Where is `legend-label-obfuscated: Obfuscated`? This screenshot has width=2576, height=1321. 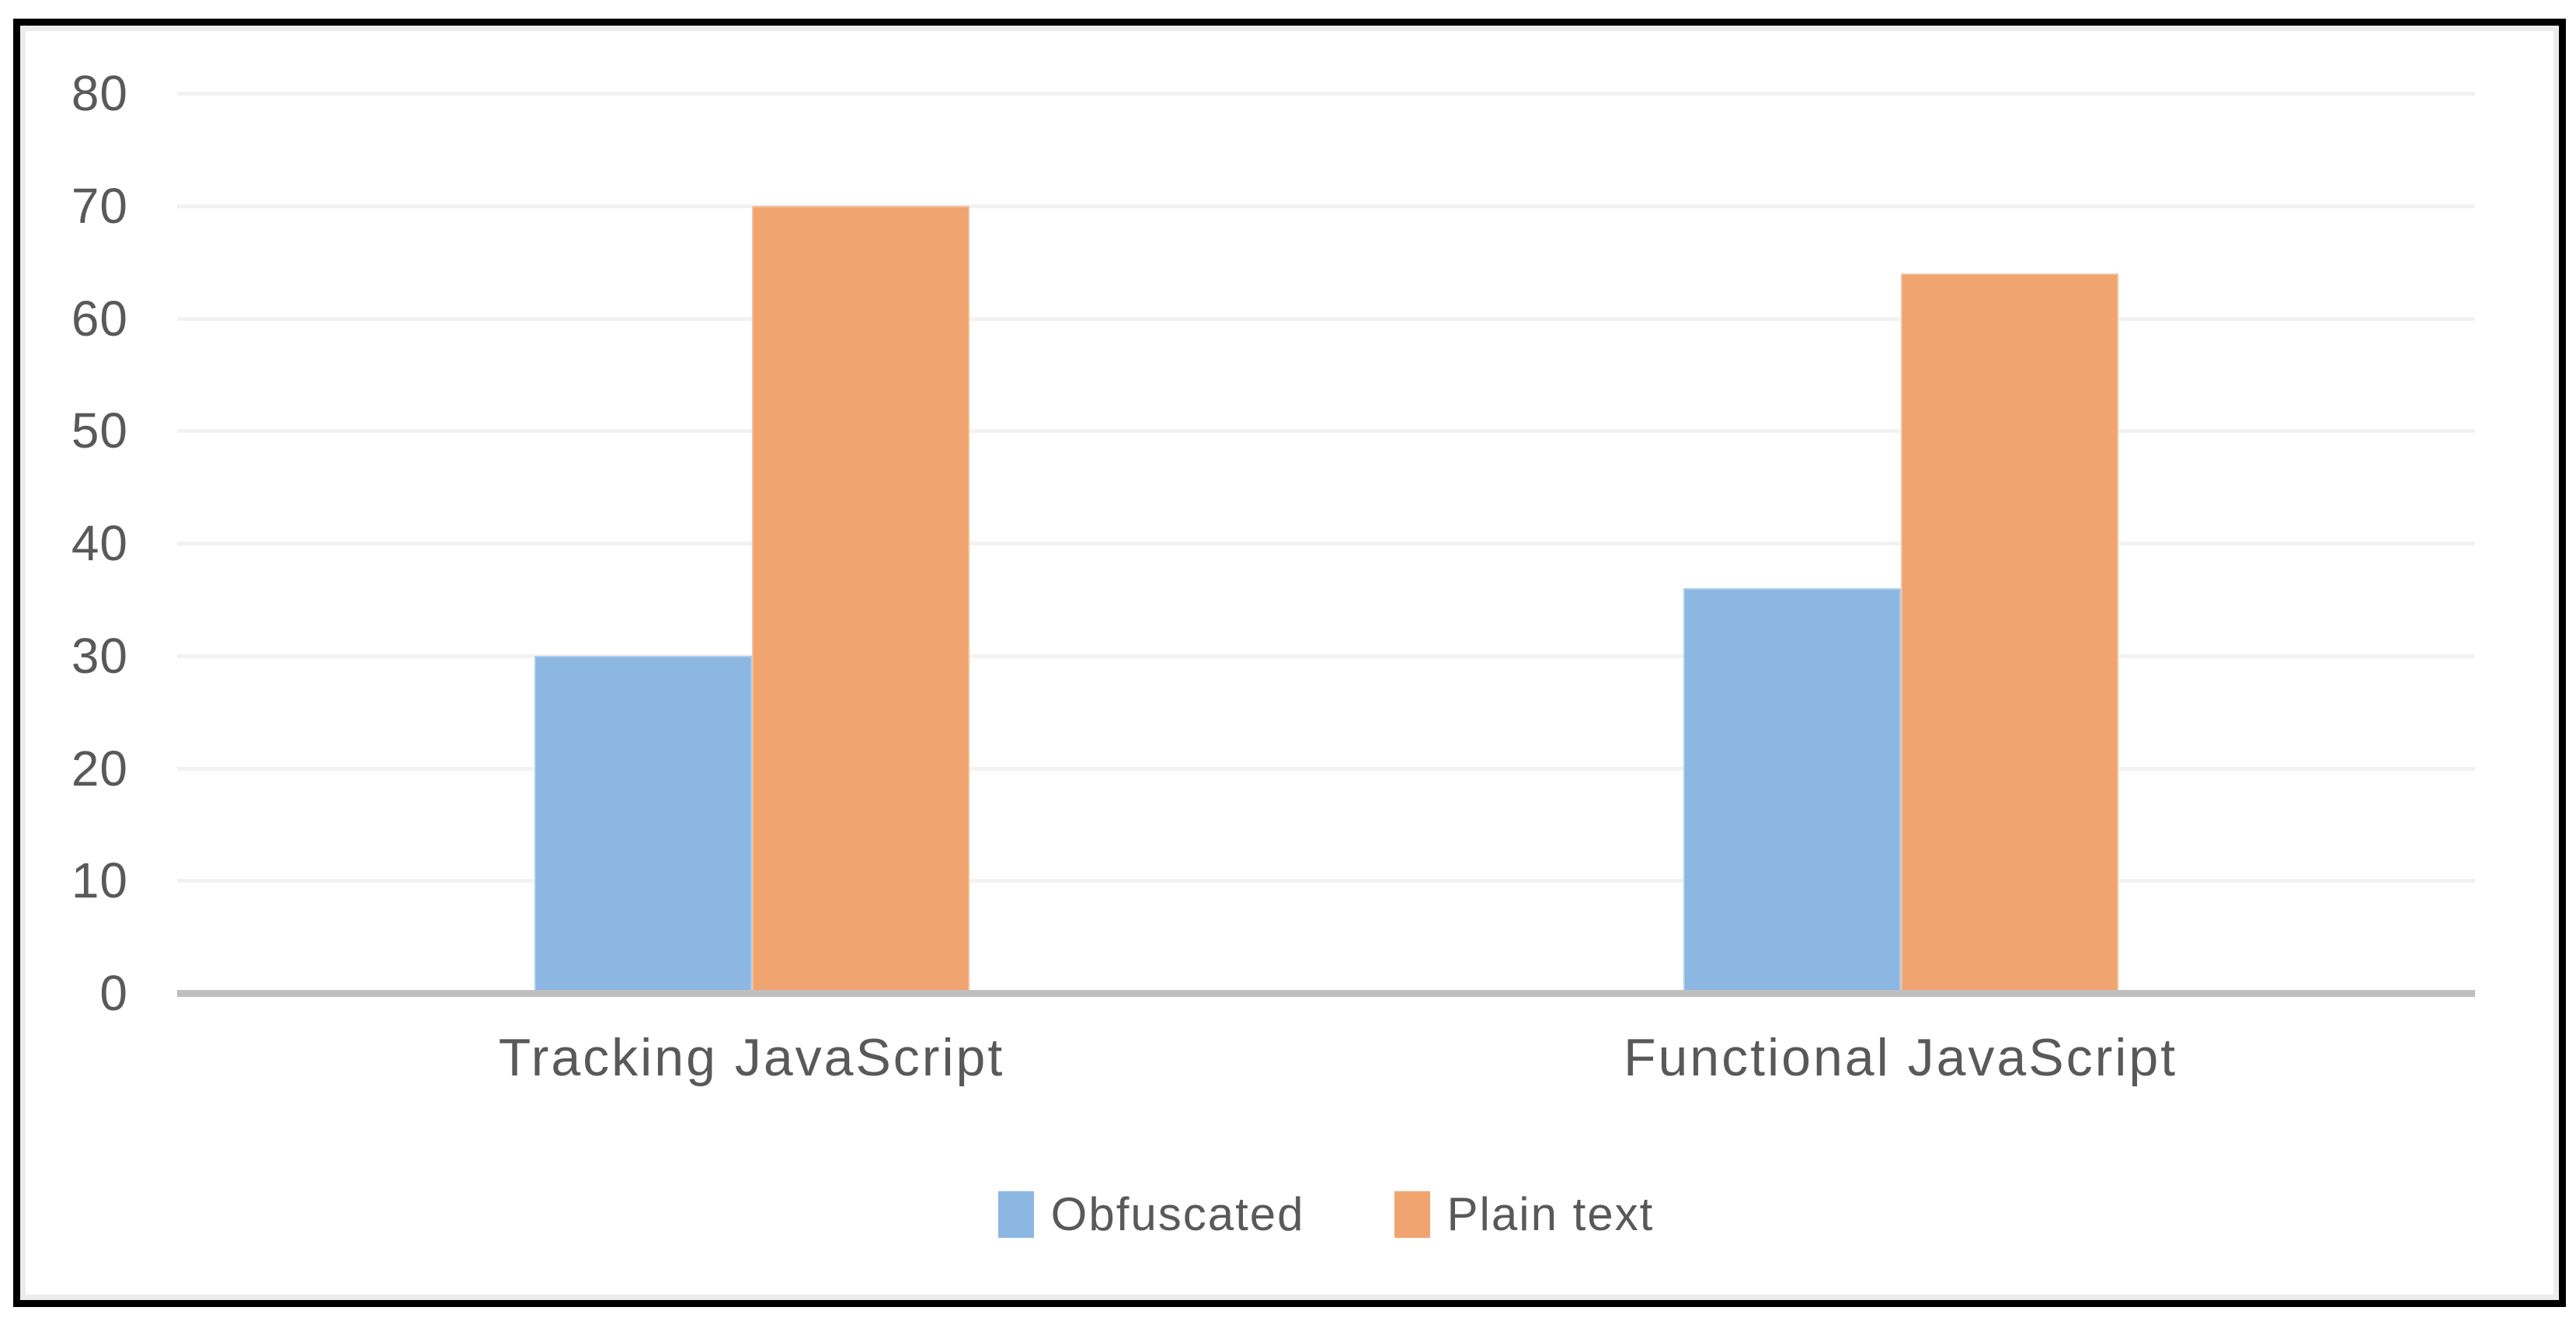
legend-label-obfuscated: Obfuscated is located at coordinates (1177, 1214).